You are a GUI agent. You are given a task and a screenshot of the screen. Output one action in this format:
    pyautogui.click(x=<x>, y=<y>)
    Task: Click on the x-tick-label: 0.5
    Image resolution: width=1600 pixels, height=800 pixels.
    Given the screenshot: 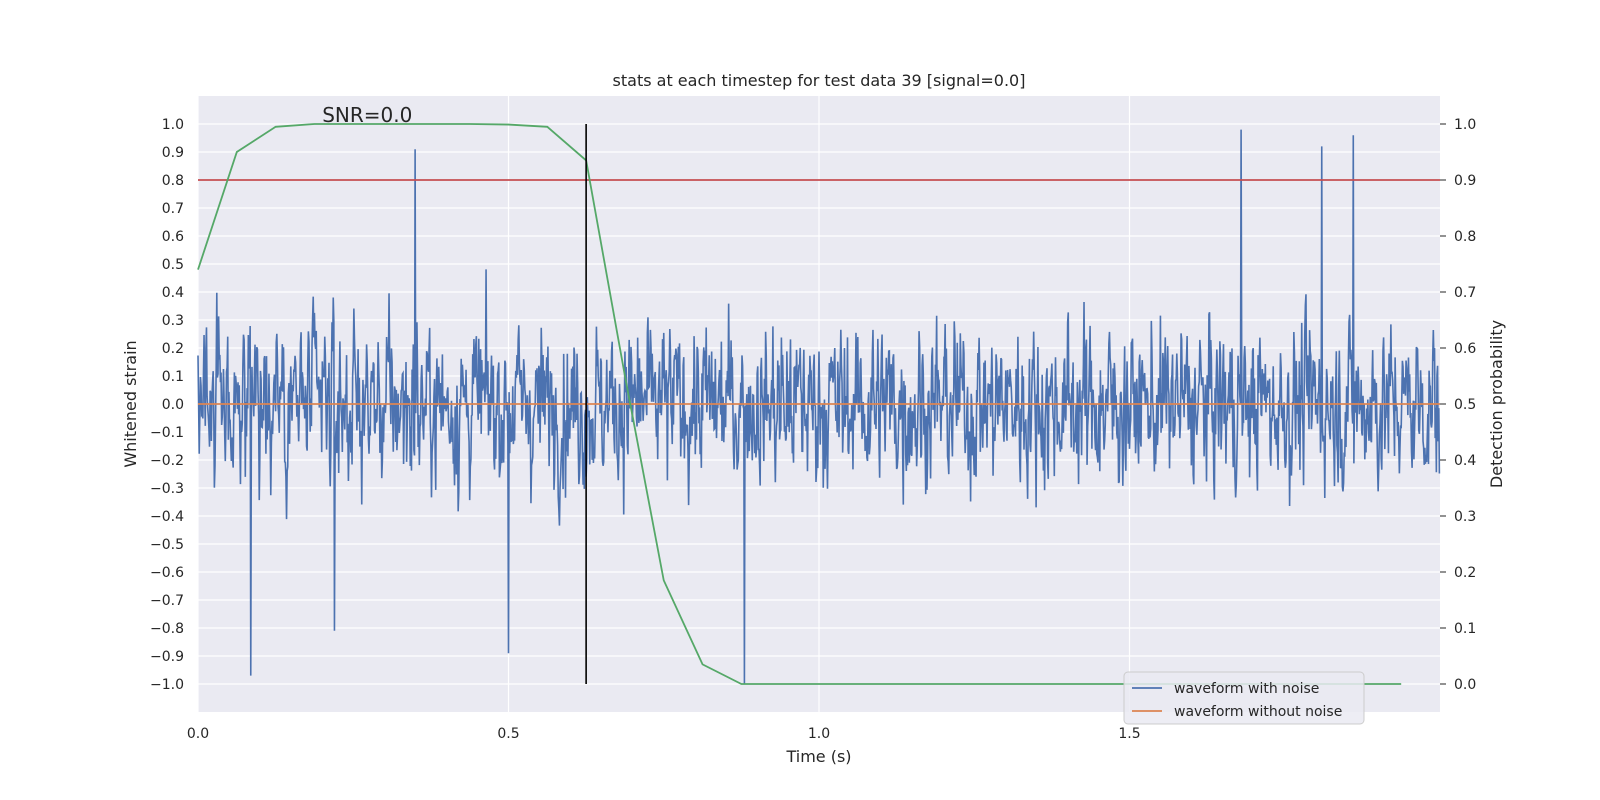 What is the action you would take?
    pyautogui.click(x=508, y=734)
    